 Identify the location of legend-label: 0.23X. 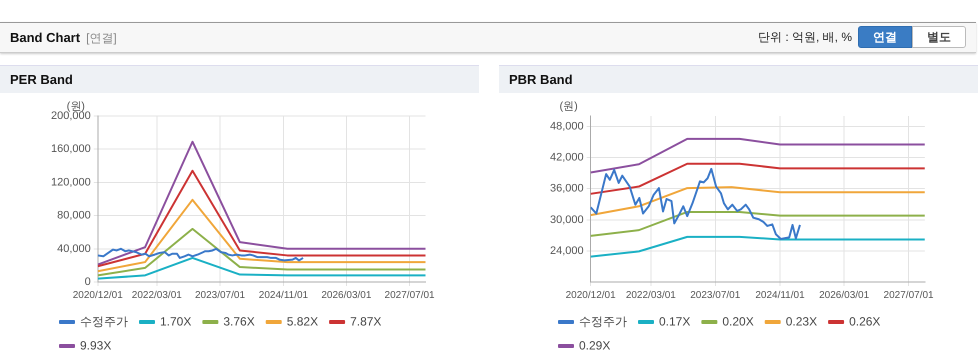
(802, 321).